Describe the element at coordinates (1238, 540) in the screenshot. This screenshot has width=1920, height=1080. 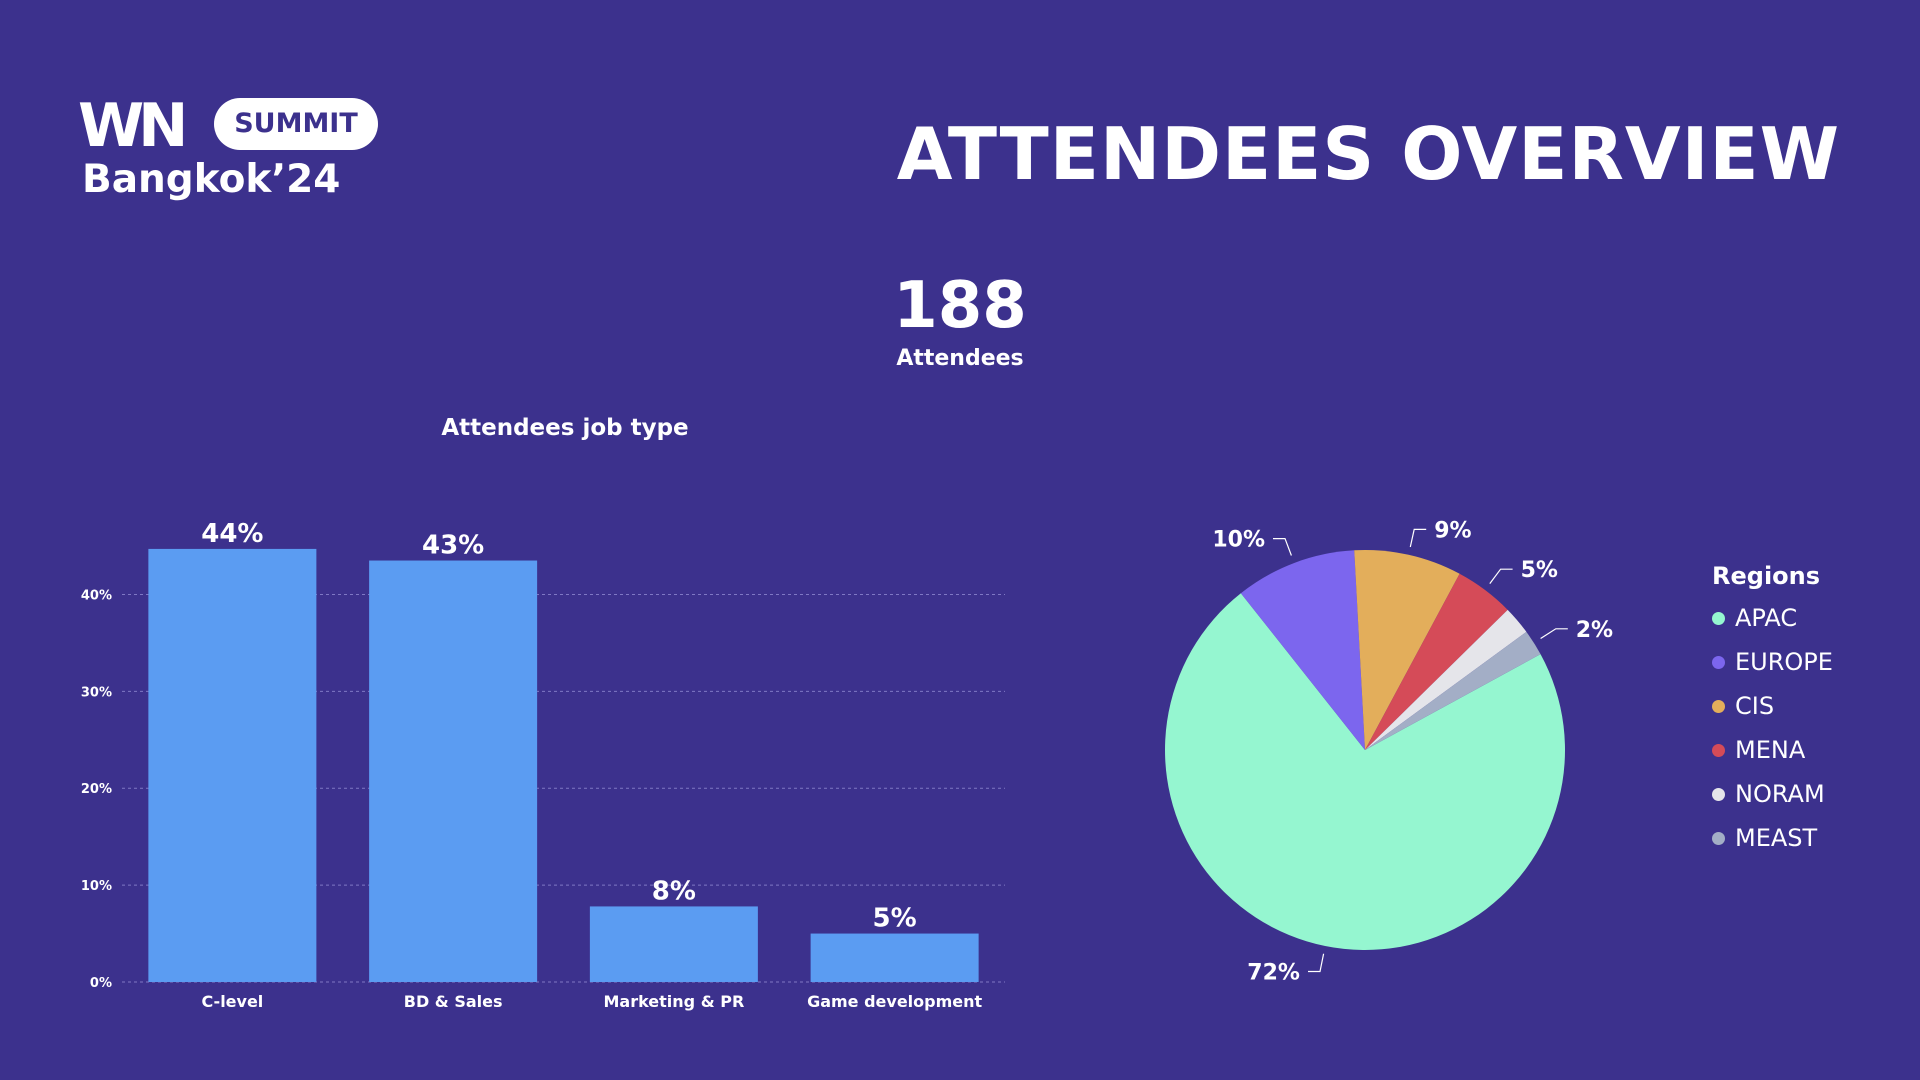
I see `pie-data-label: 10%` at that location.